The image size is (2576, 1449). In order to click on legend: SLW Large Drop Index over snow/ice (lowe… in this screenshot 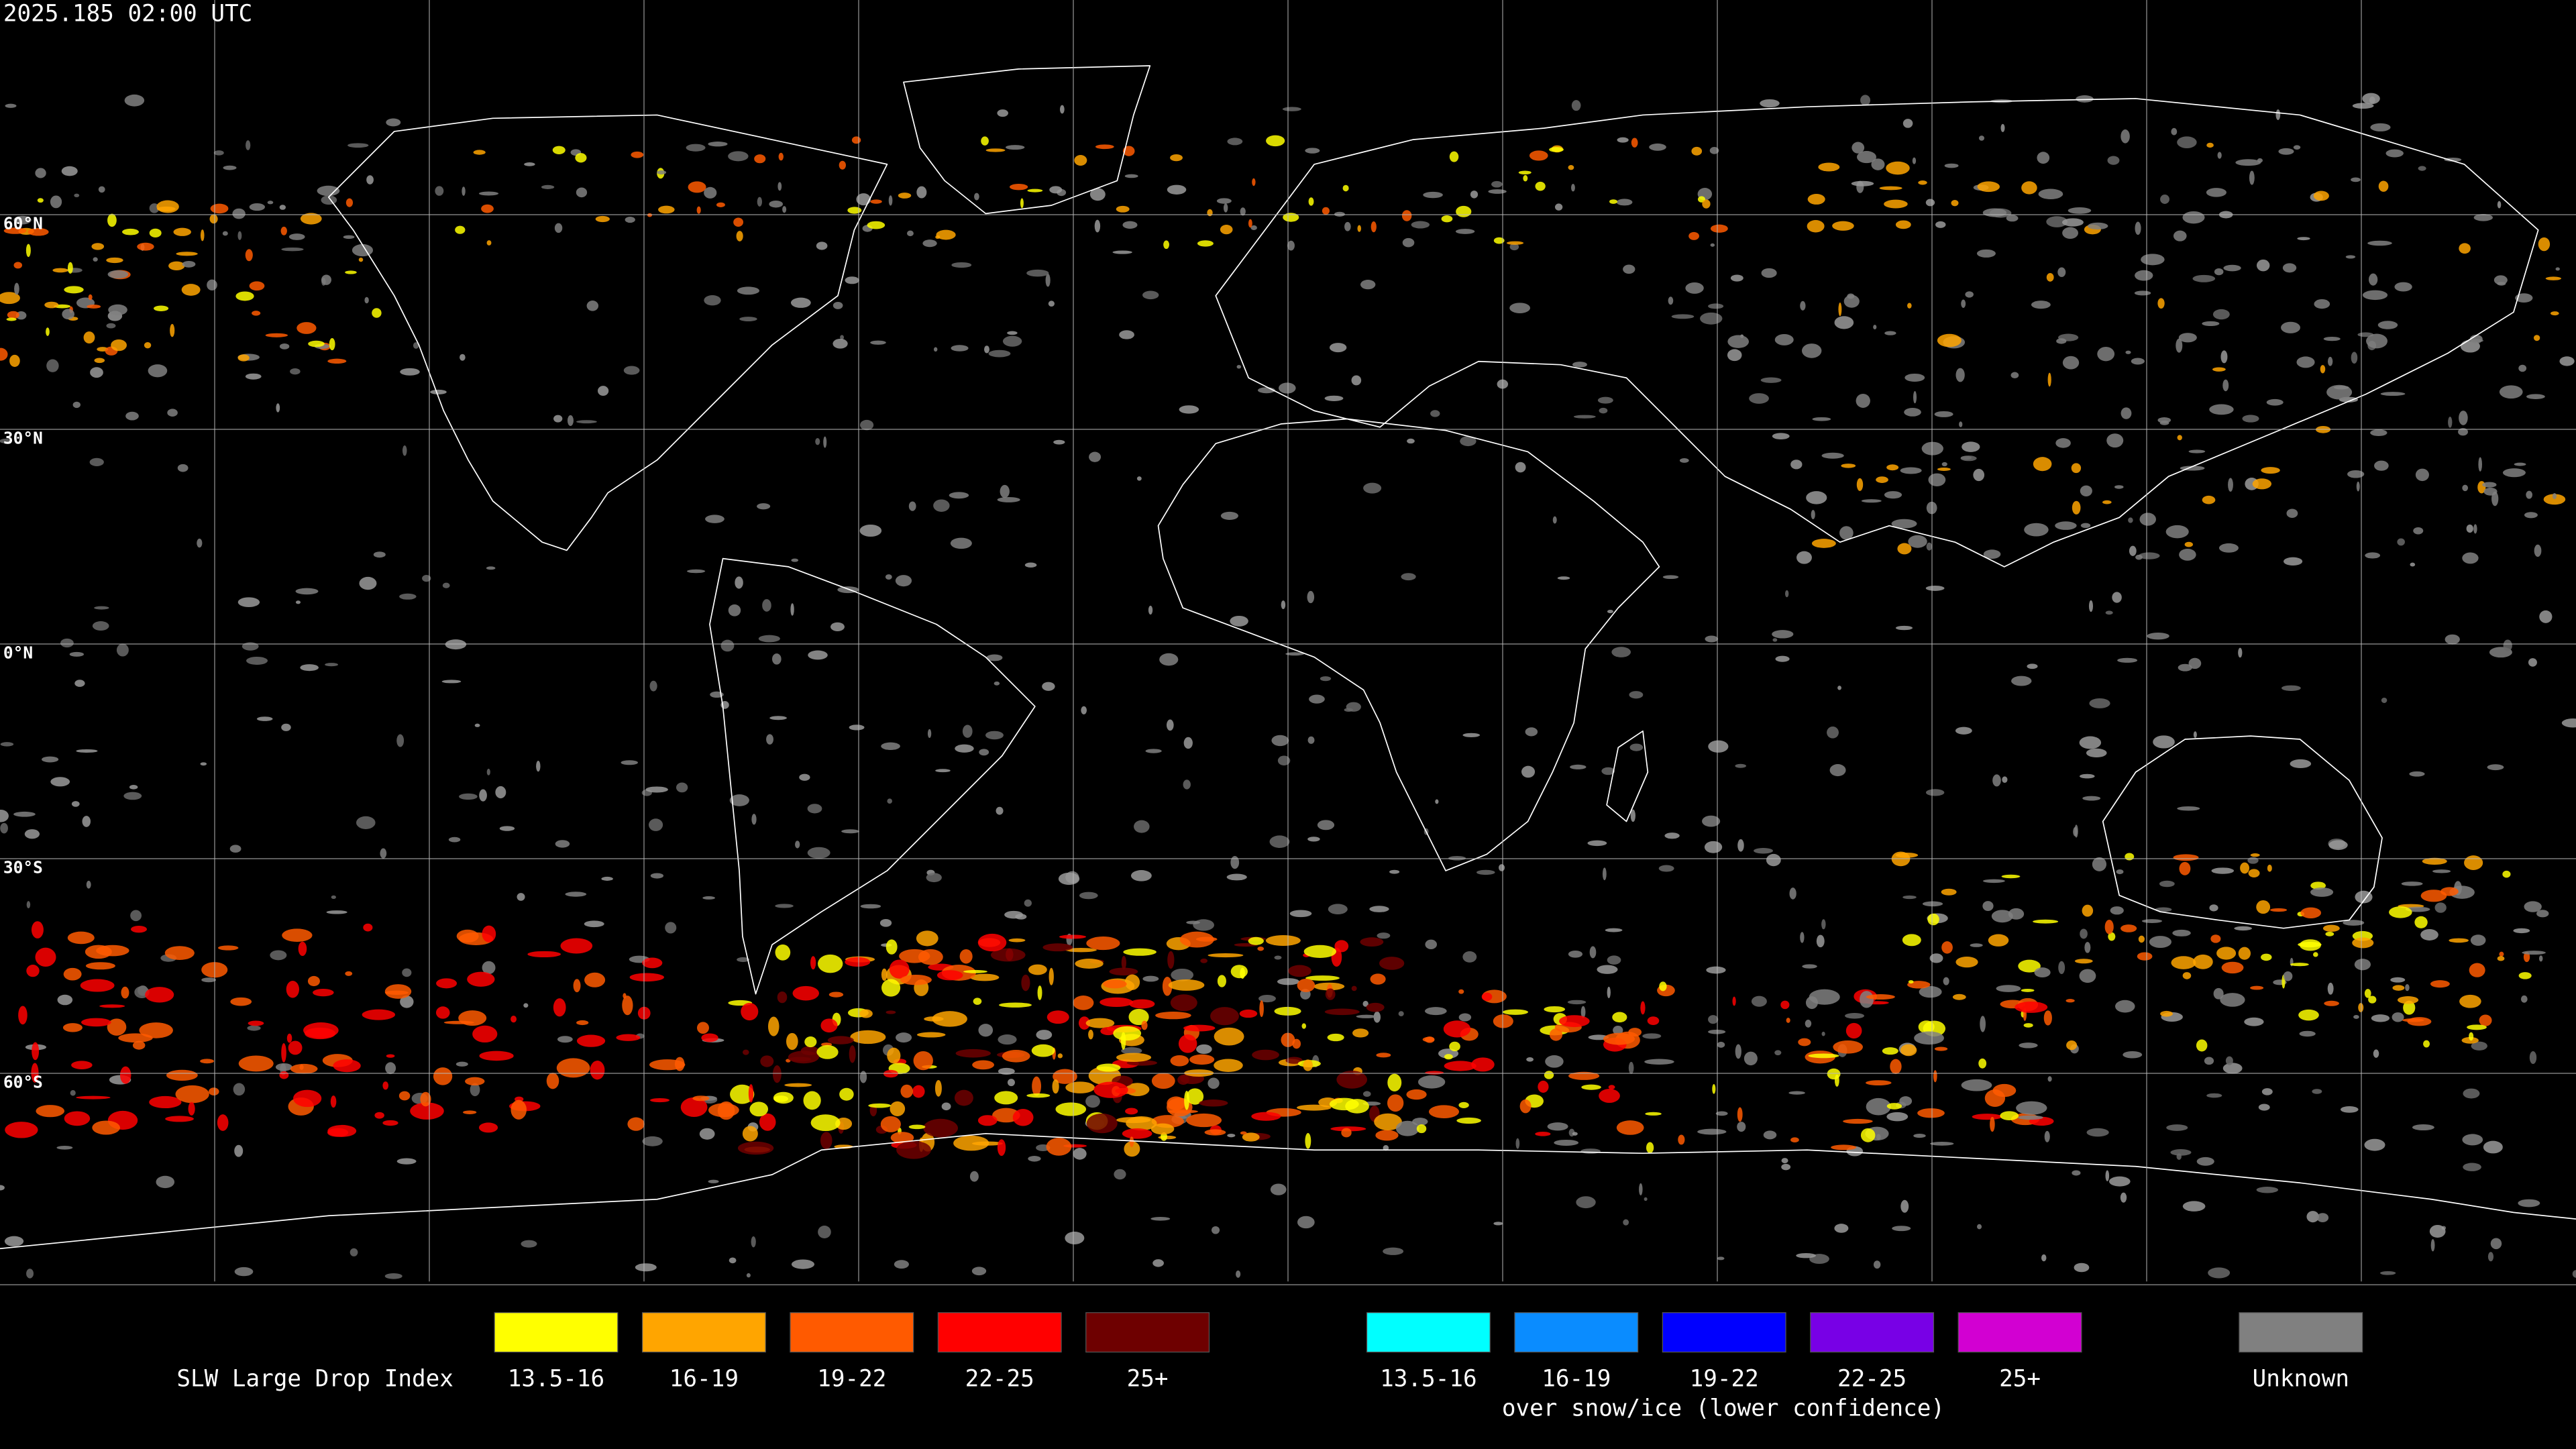, I will do `click(1269, 1367)`.